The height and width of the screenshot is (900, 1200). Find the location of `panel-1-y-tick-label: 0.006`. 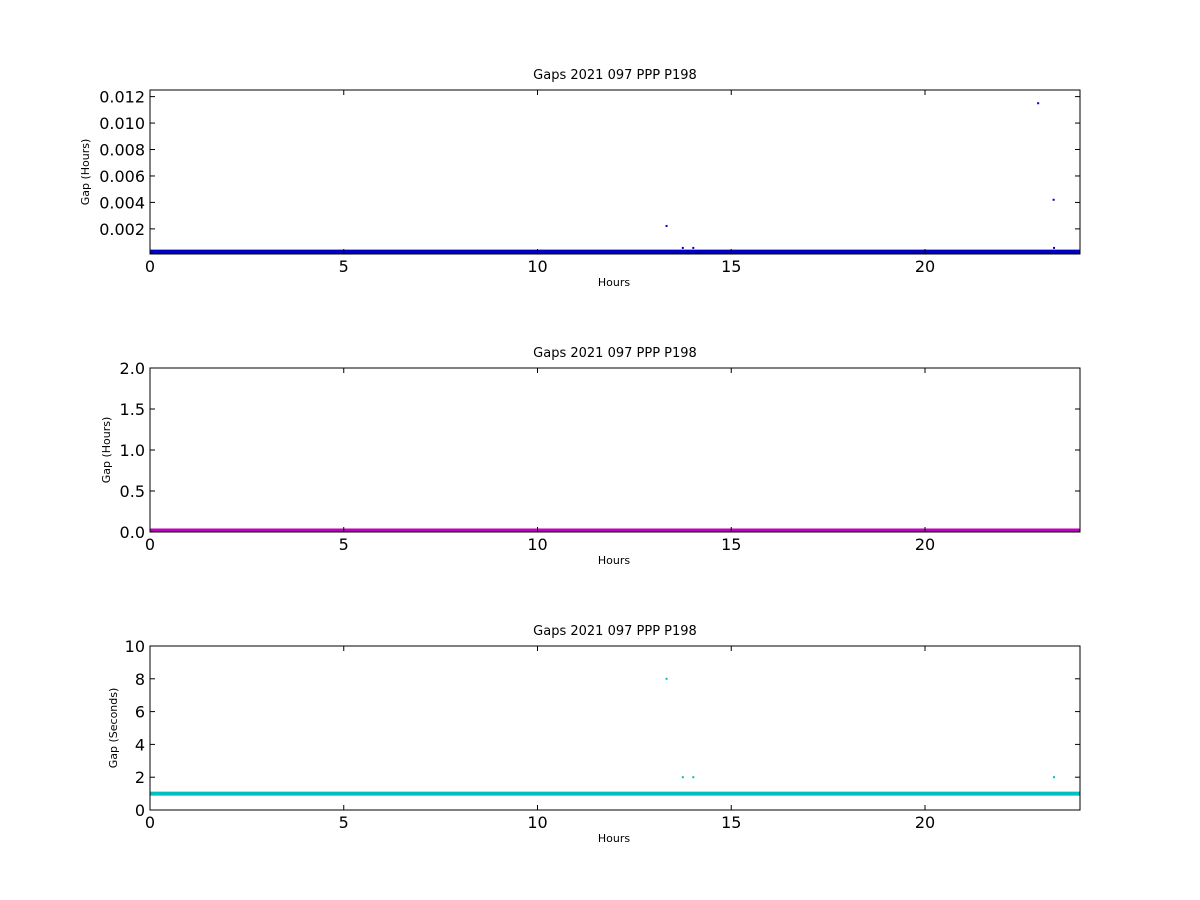

panel-1-y-tick-label: 0.006 is located at coordinates (122, 176).